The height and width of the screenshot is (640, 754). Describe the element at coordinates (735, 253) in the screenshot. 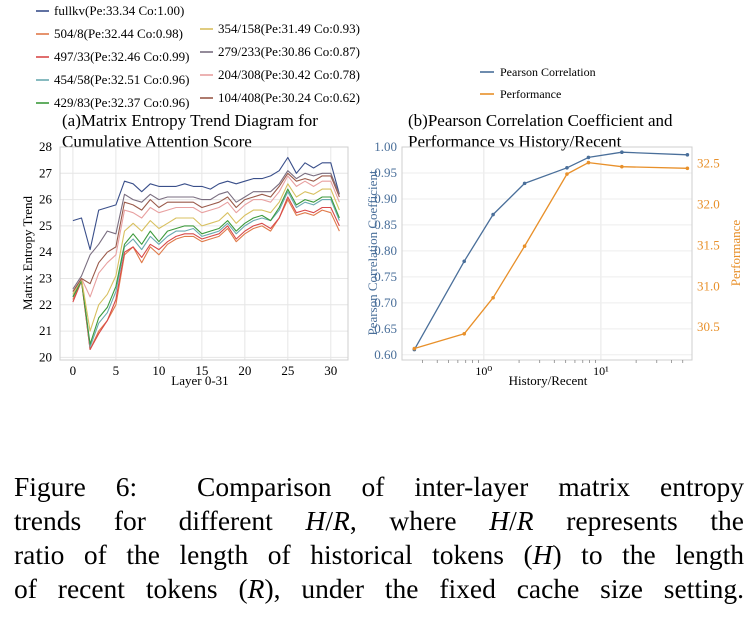

I see `panel-b-ylabel-right: Performance` at that location.